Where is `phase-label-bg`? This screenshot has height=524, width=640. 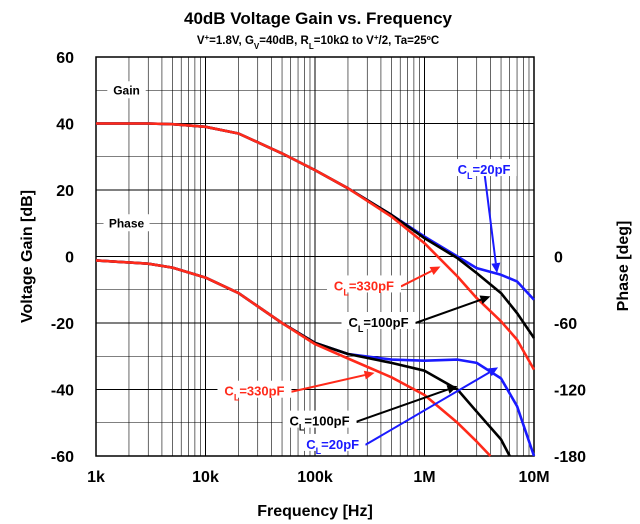 phase-label-bg is located at coordinates (126, 223).